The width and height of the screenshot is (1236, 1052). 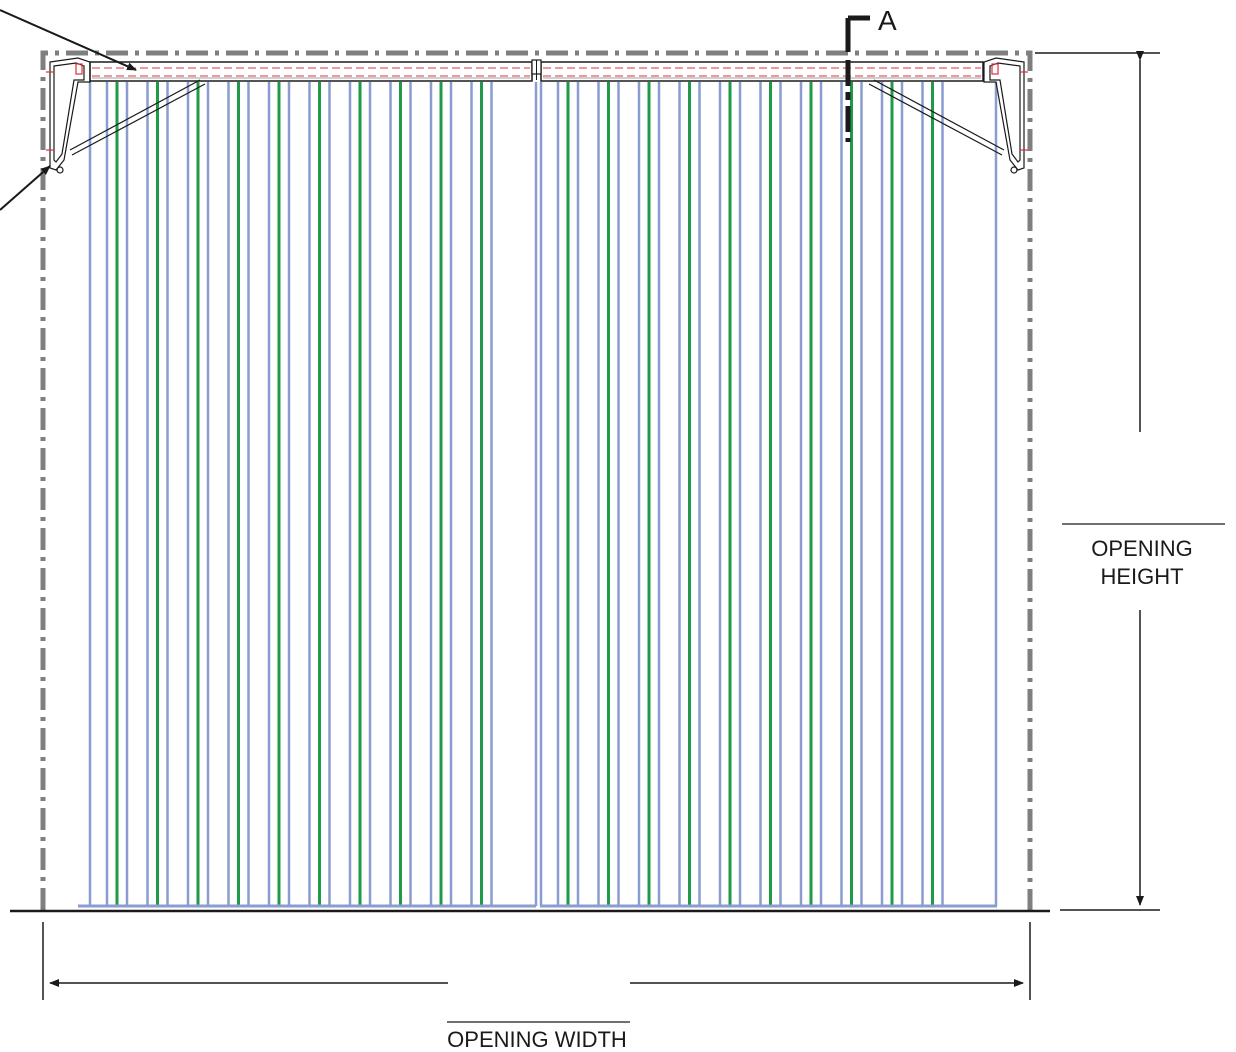 What do you see at coordinates (1130, 481) in the screenshot?
I see `height-dimension` at bounding box center [1130, 481].